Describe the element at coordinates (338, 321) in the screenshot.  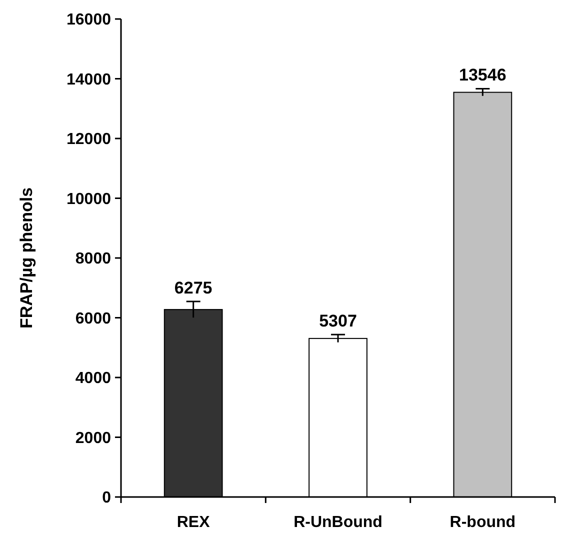
I see `data-label: 5307` at that location.